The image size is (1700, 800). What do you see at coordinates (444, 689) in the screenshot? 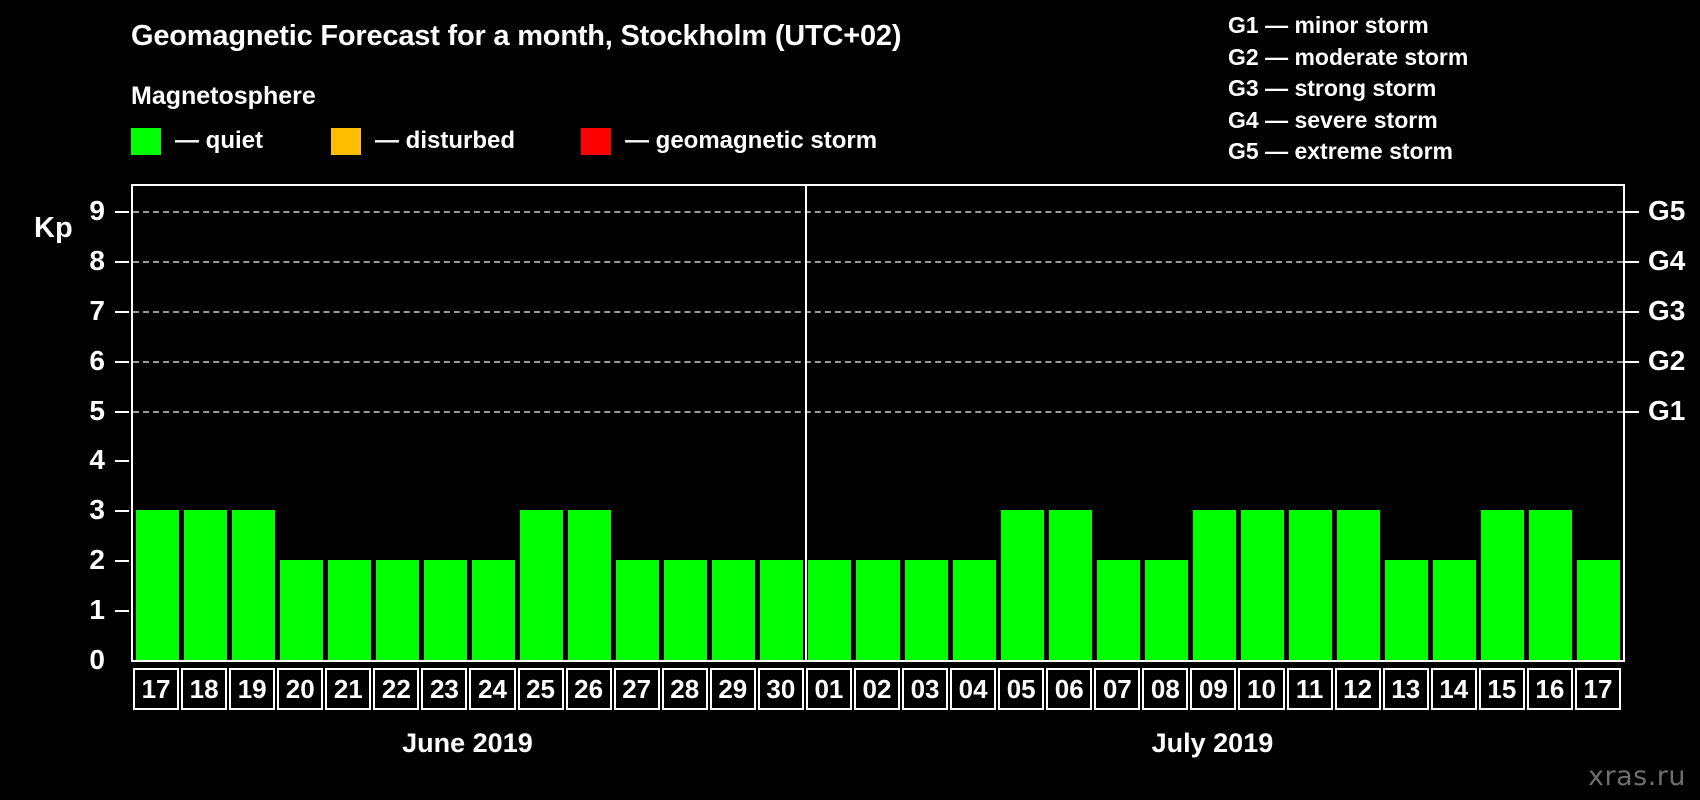
I see `date-cell: 23` at bounding box center [444, 689].